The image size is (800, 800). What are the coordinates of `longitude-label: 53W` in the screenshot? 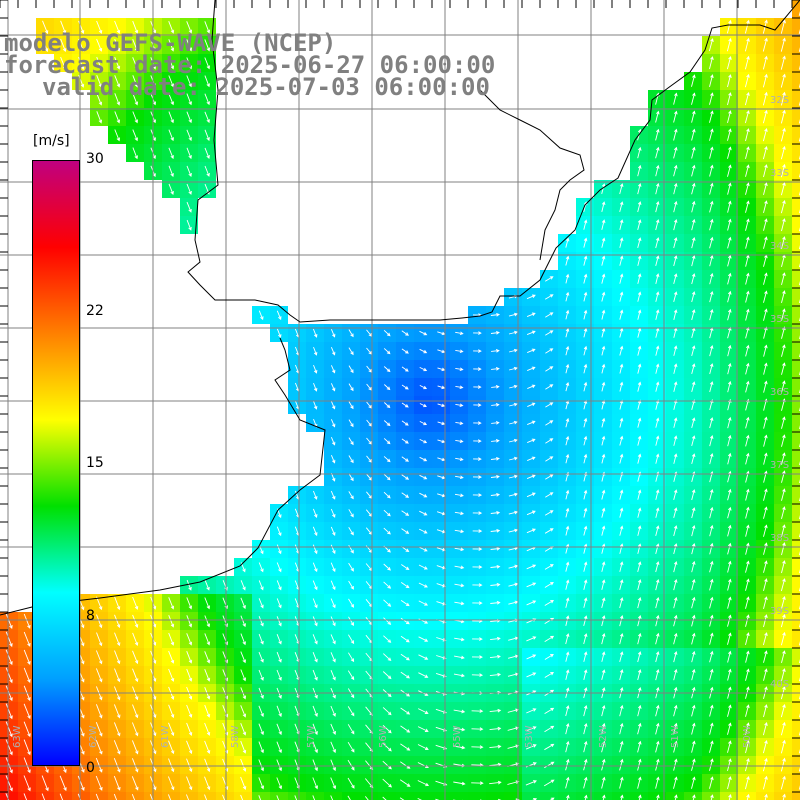 It's located at (529, 736).